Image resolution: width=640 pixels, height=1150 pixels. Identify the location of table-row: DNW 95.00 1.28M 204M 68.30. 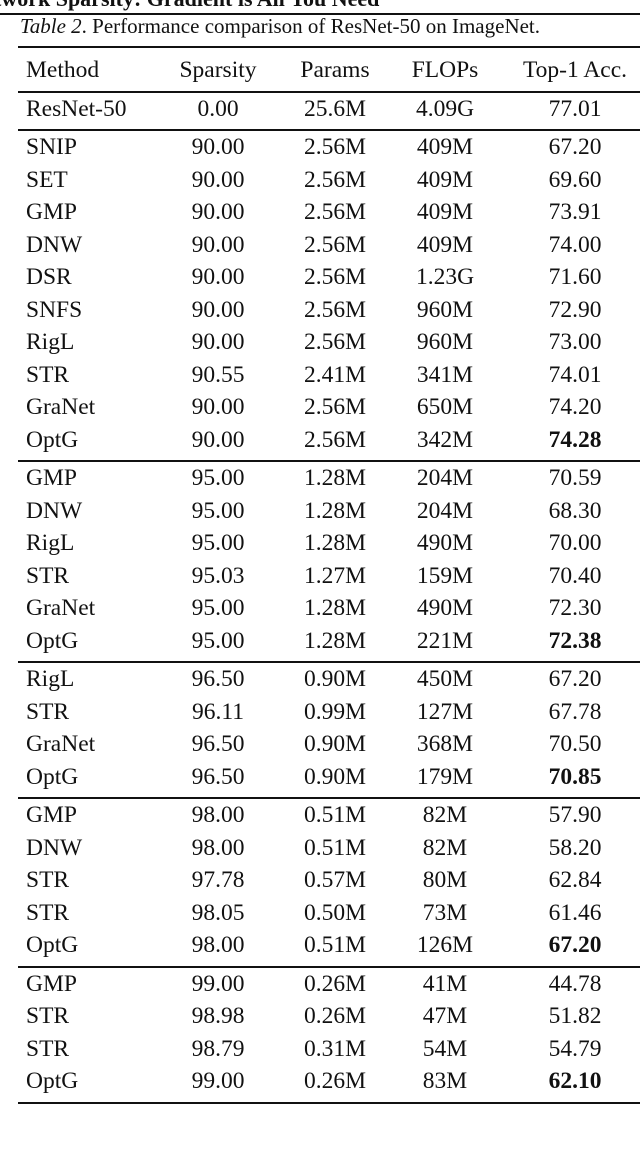
(329, 511).